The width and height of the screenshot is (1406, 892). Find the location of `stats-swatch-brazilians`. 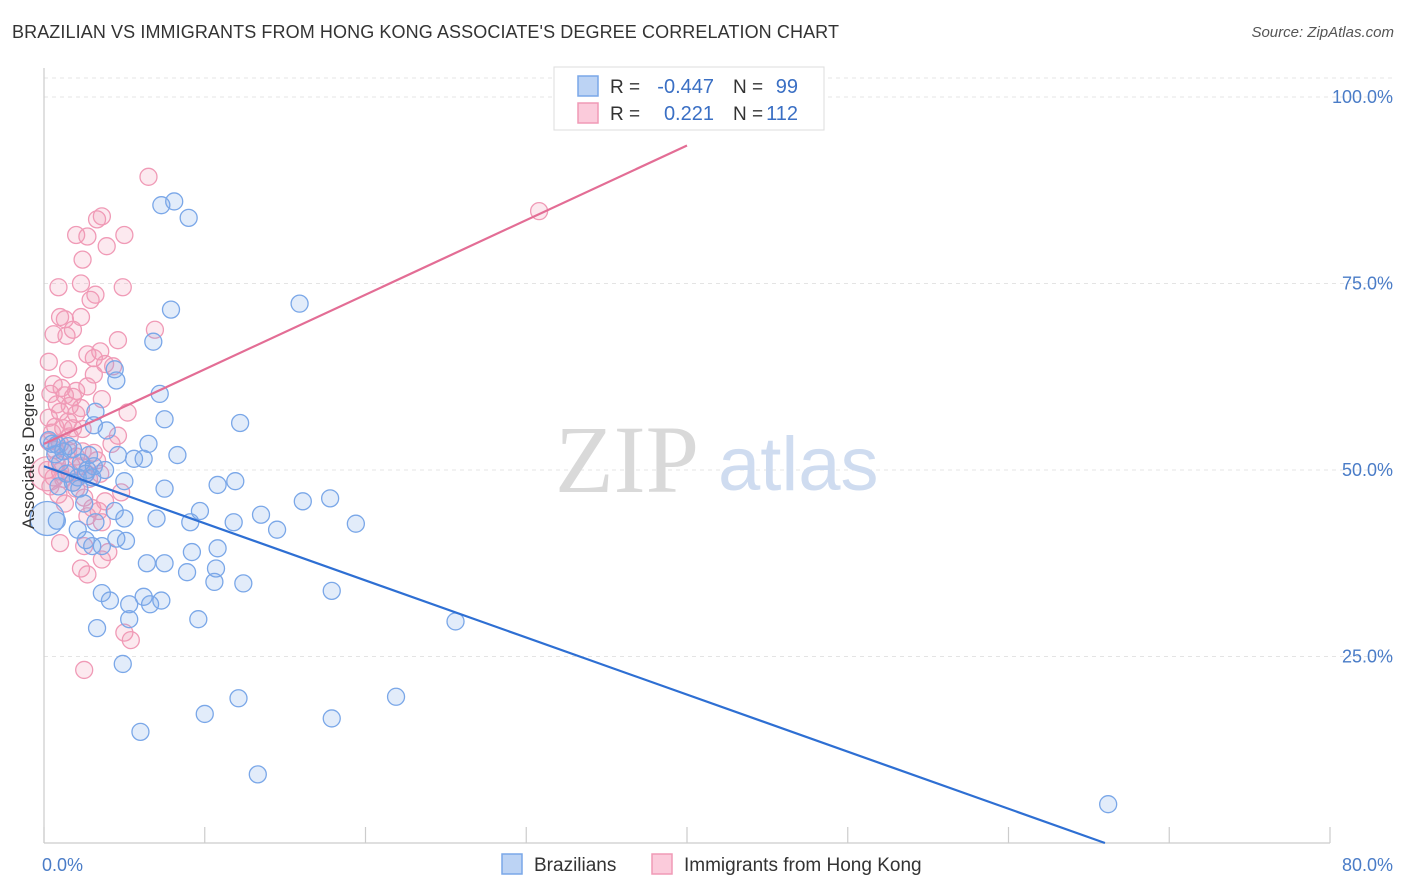

stats-swatch-brazilians is located at coordinates (588, 86).